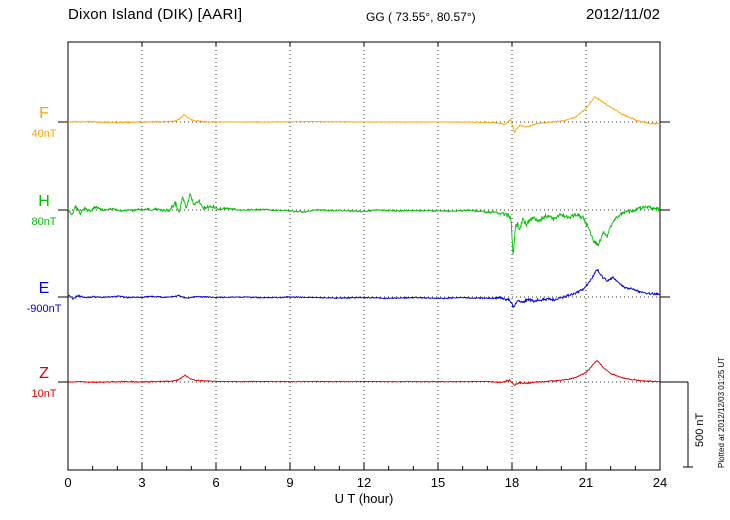 The height and width of the screenshot is (520, 730). I want to click on x-tick-label-0: 0, so click(68, 482).